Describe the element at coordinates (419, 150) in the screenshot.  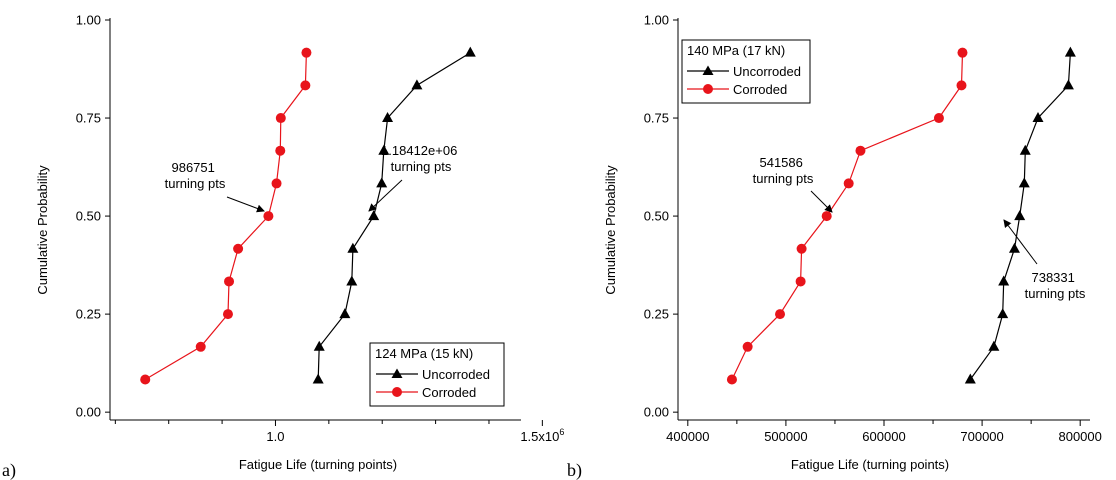
I see `annotation-line: 1.18412e+06` at that location.